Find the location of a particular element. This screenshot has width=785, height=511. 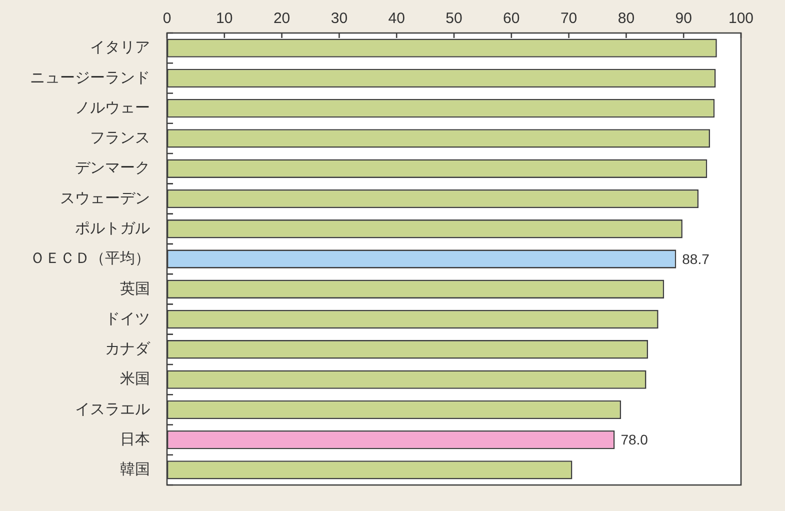

y-tick-label: 米国 is located at coordinates (135, 379).